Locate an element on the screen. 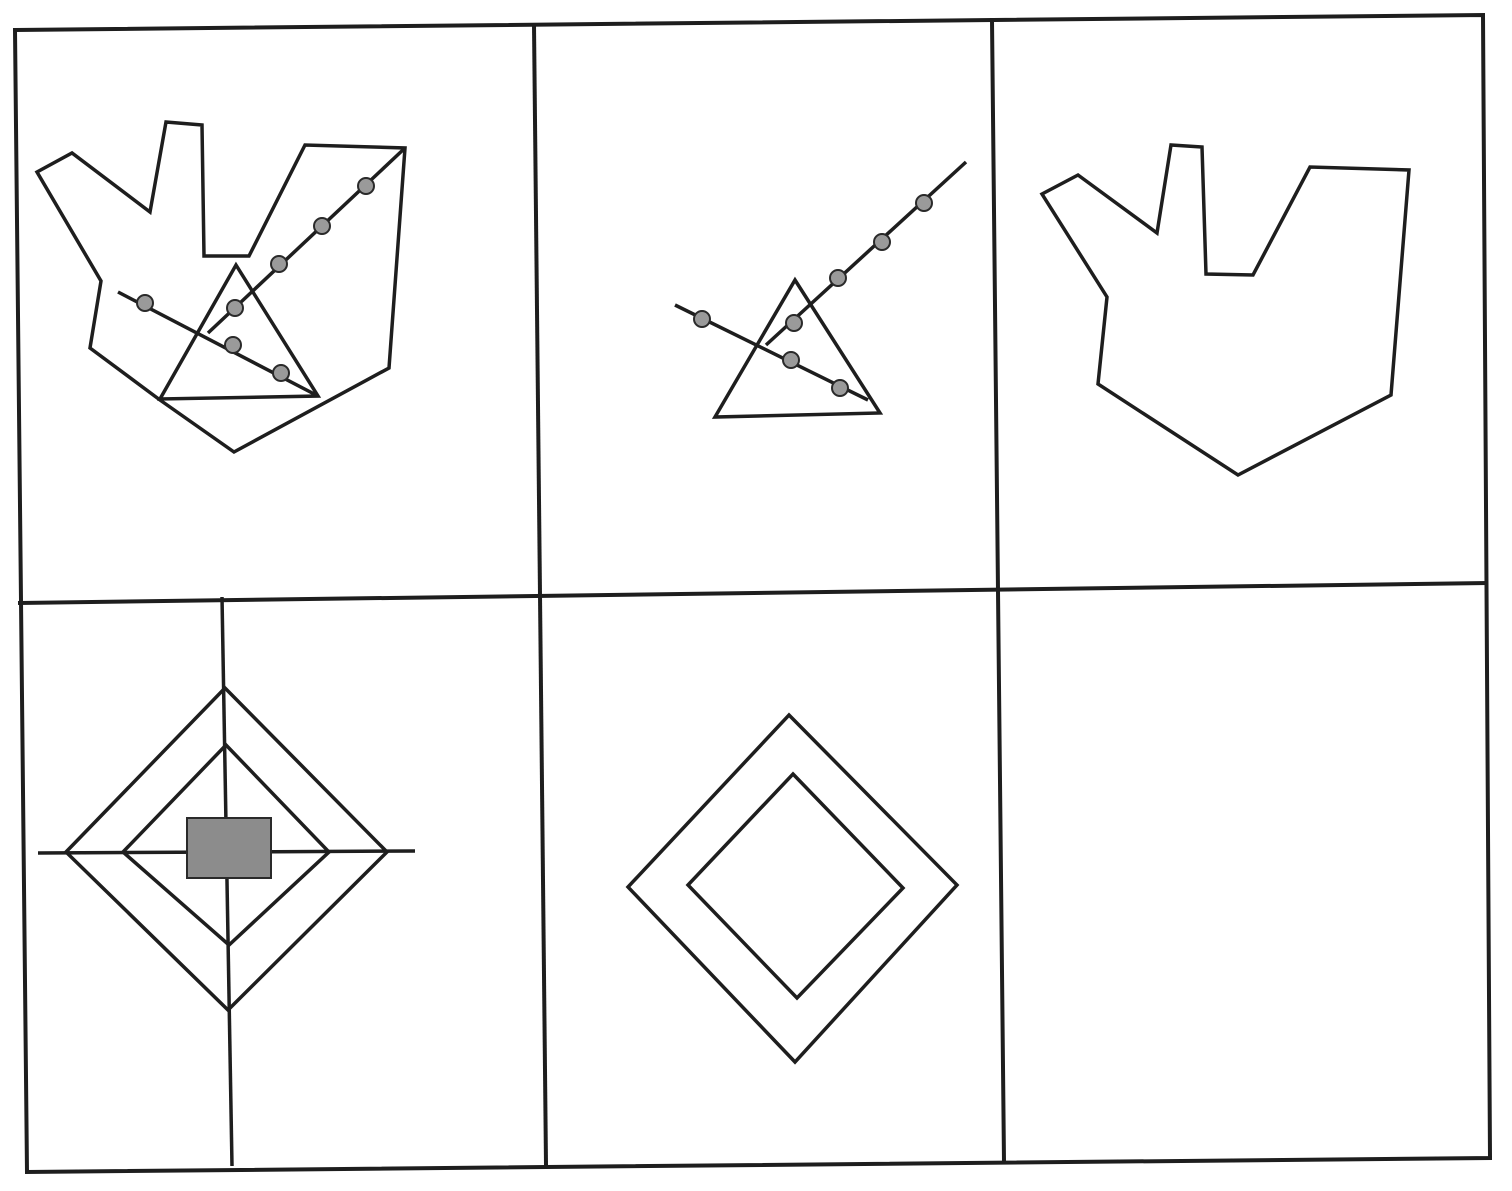 Image resolution: width=1512 pixels, height=1191 pixels. grid-divider-horizontal is located at coordinates (753, 593).